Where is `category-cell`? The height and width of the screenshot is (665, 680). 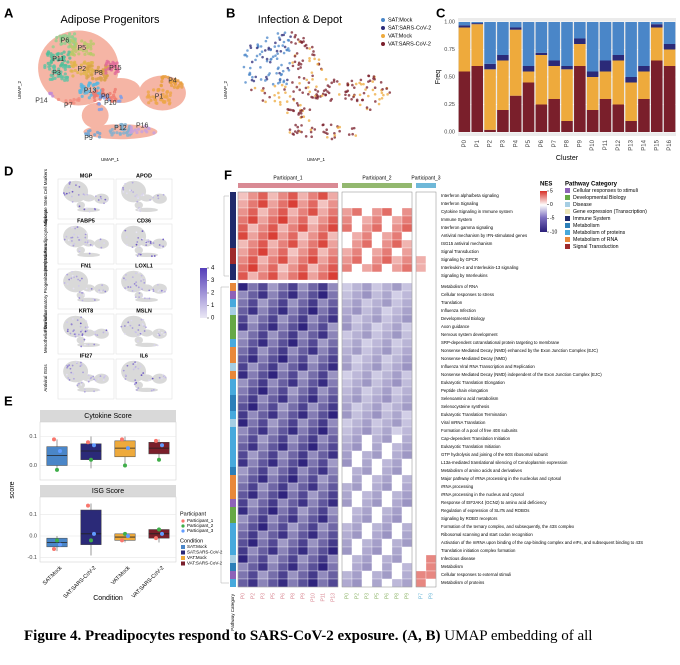 category-cell is located at coordinates (233, 359).